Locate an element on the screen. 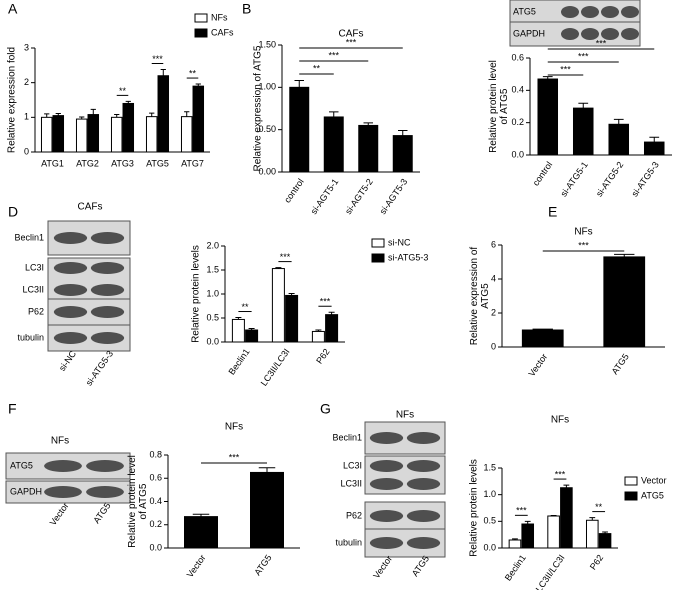 The image size is (685, 590). legend-label: NFs is located at coordinates (219, 17).